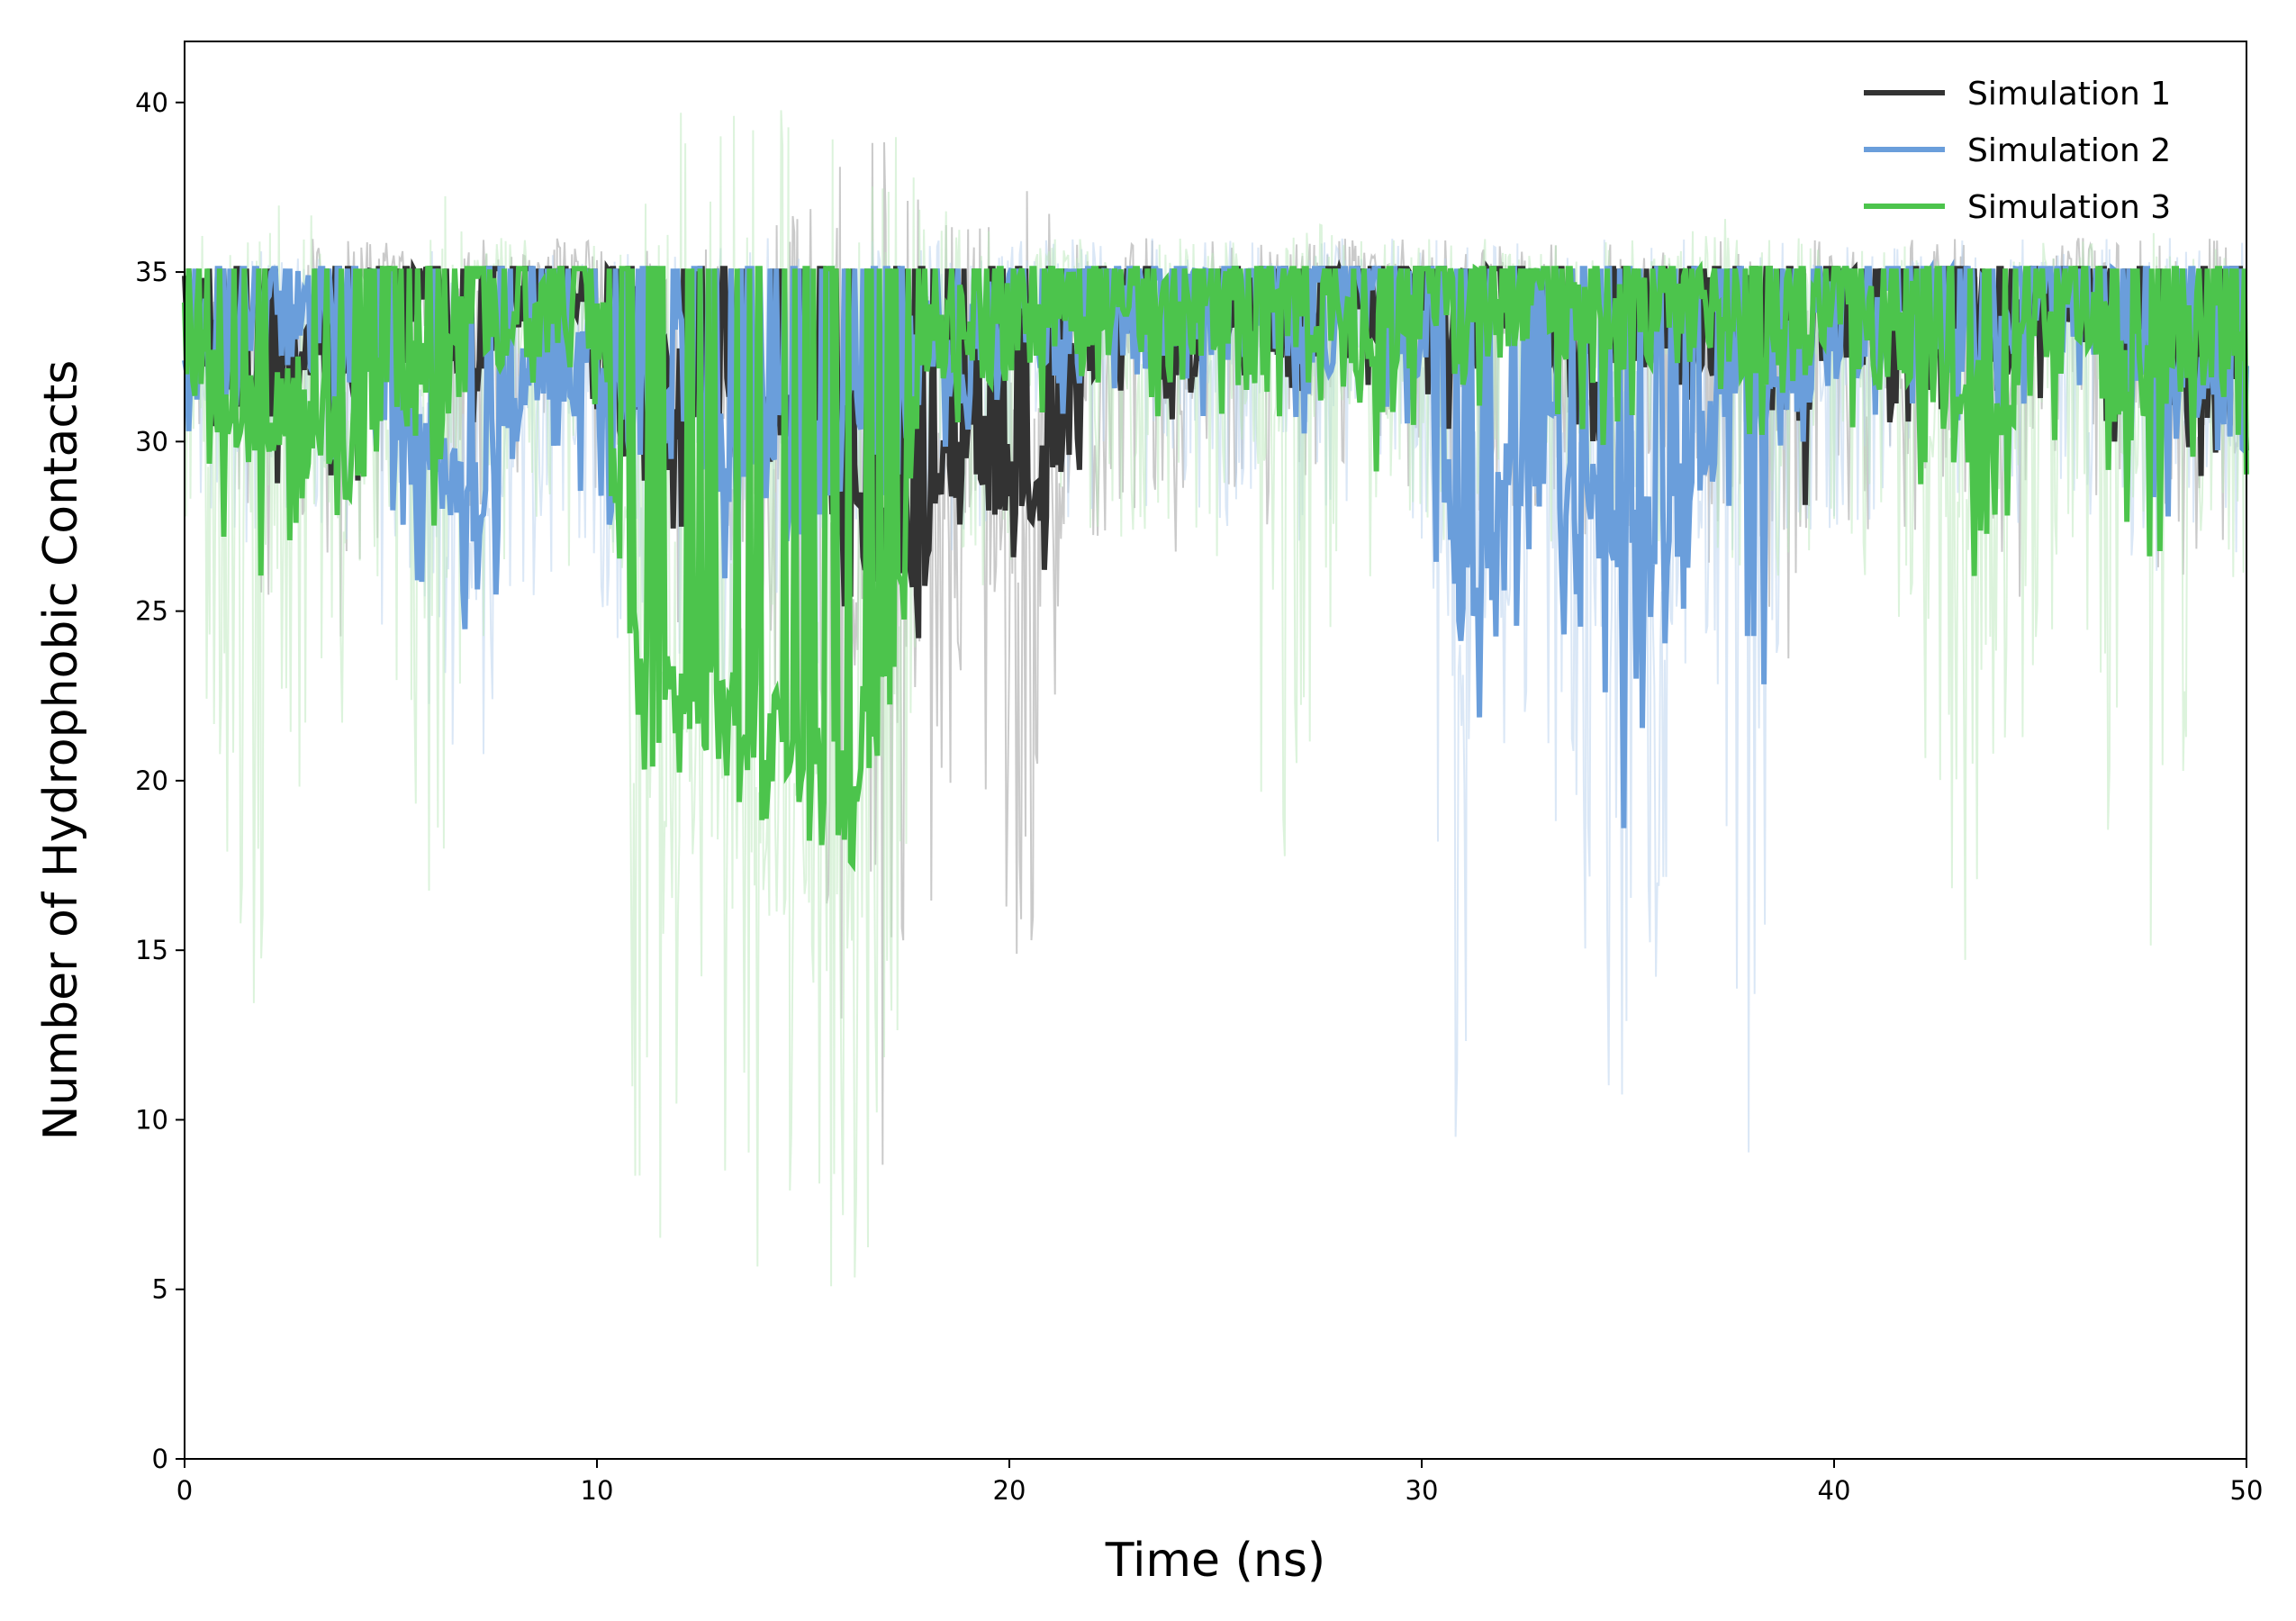 The image size is (2296, 1621). I want to click on legend-label-series-1: Simulation 1, so click(2069, 94).